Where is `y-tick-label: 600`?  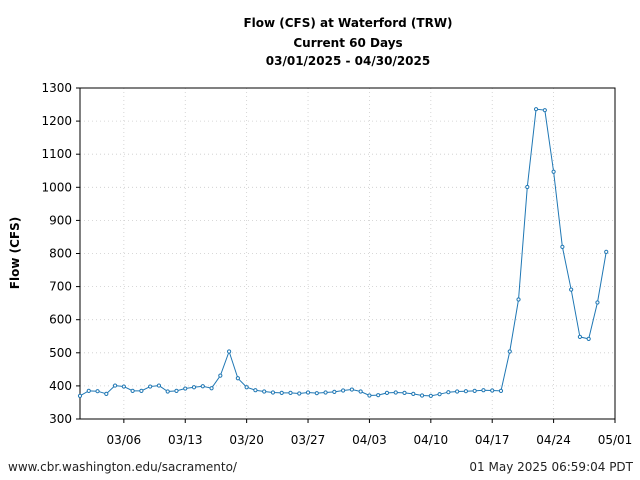 y-tick-label: 600 is located at coordinates (60, 320).